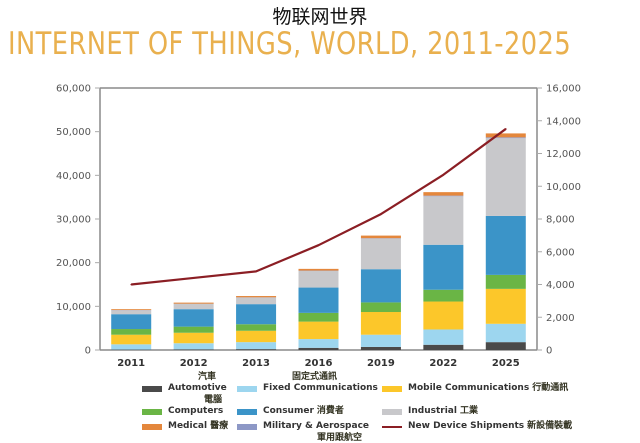 The image size is (640, 443). I want to click on legend-label-fixed-communications: Fixed Communications, so click(320, 388).